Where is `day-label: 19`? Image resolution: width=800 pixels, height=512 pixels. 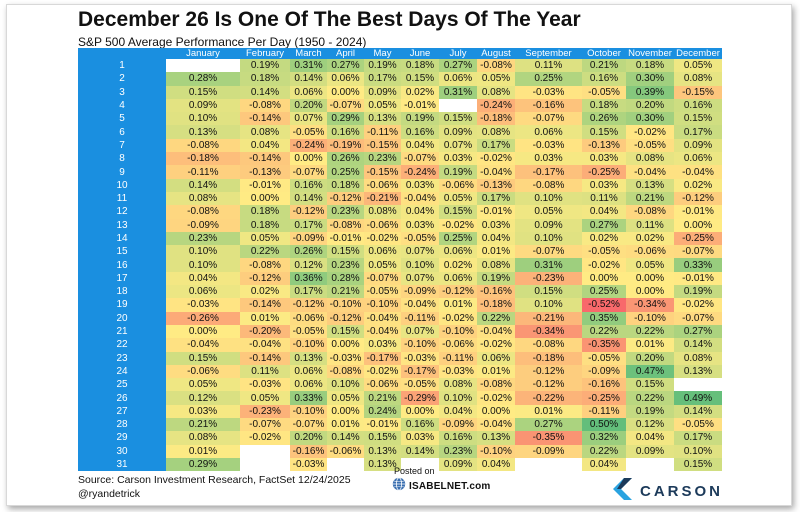
day-label: 19 is located at coordinates (122, 305).